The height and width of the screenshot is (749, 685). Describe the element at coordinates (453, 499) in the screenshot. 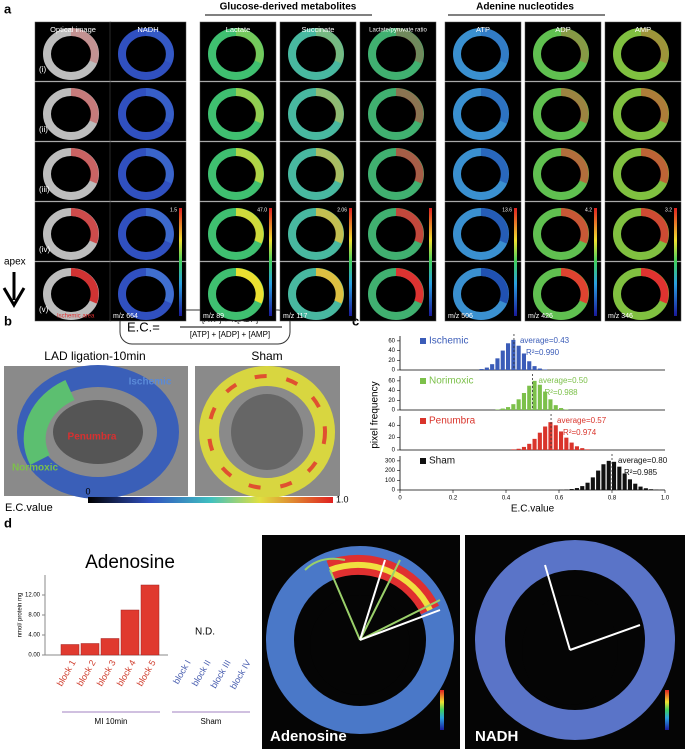

I see `x-tick-label: 0.2` at that location.